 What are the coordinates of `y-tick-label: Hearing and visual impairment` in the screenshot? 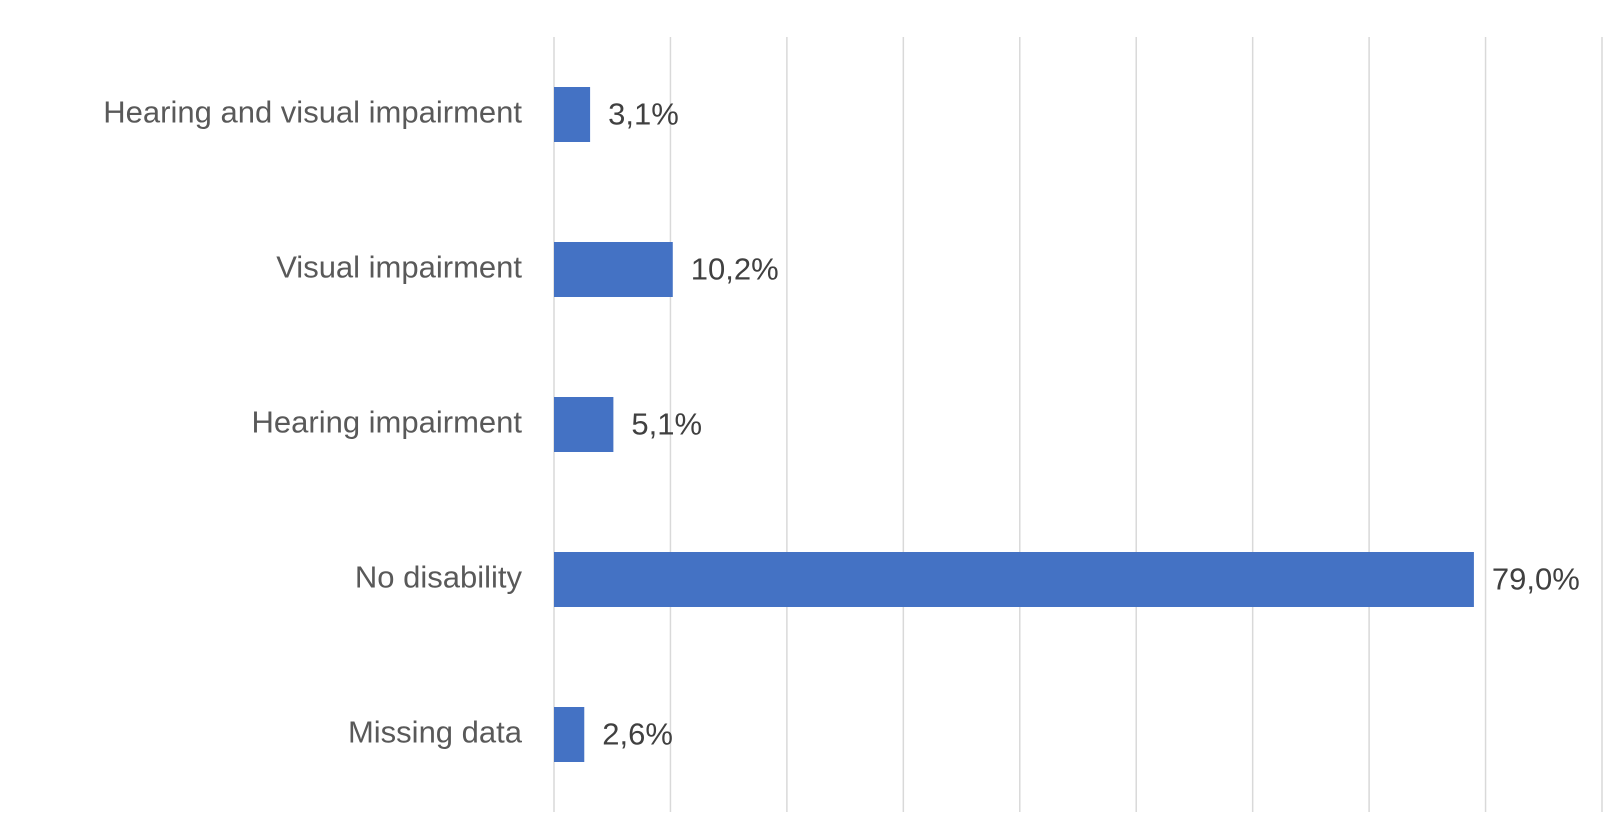 It's located at (312, 112).